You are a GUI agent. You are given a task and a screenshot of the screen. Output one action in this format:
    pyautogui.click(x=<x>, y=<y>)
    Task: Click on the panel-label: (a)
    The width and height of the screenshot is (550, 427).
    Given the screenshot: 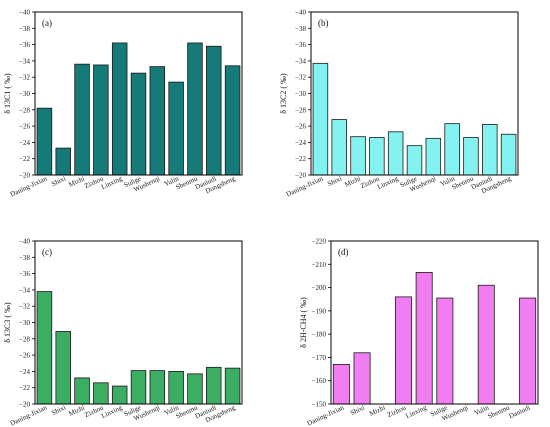 What is the action you would take?
    pyautogui.click(x=47, y=23)
    